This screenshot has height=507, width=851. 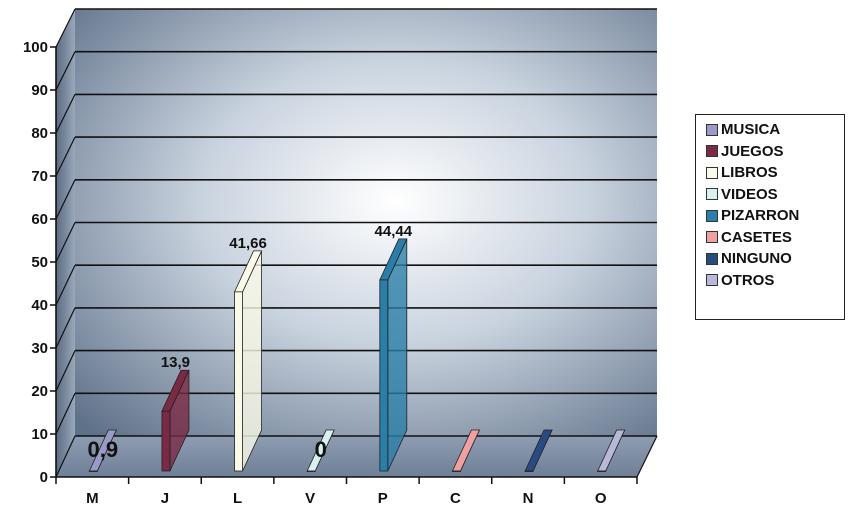 I want to click on bar-j, so click(x=175, y=420).